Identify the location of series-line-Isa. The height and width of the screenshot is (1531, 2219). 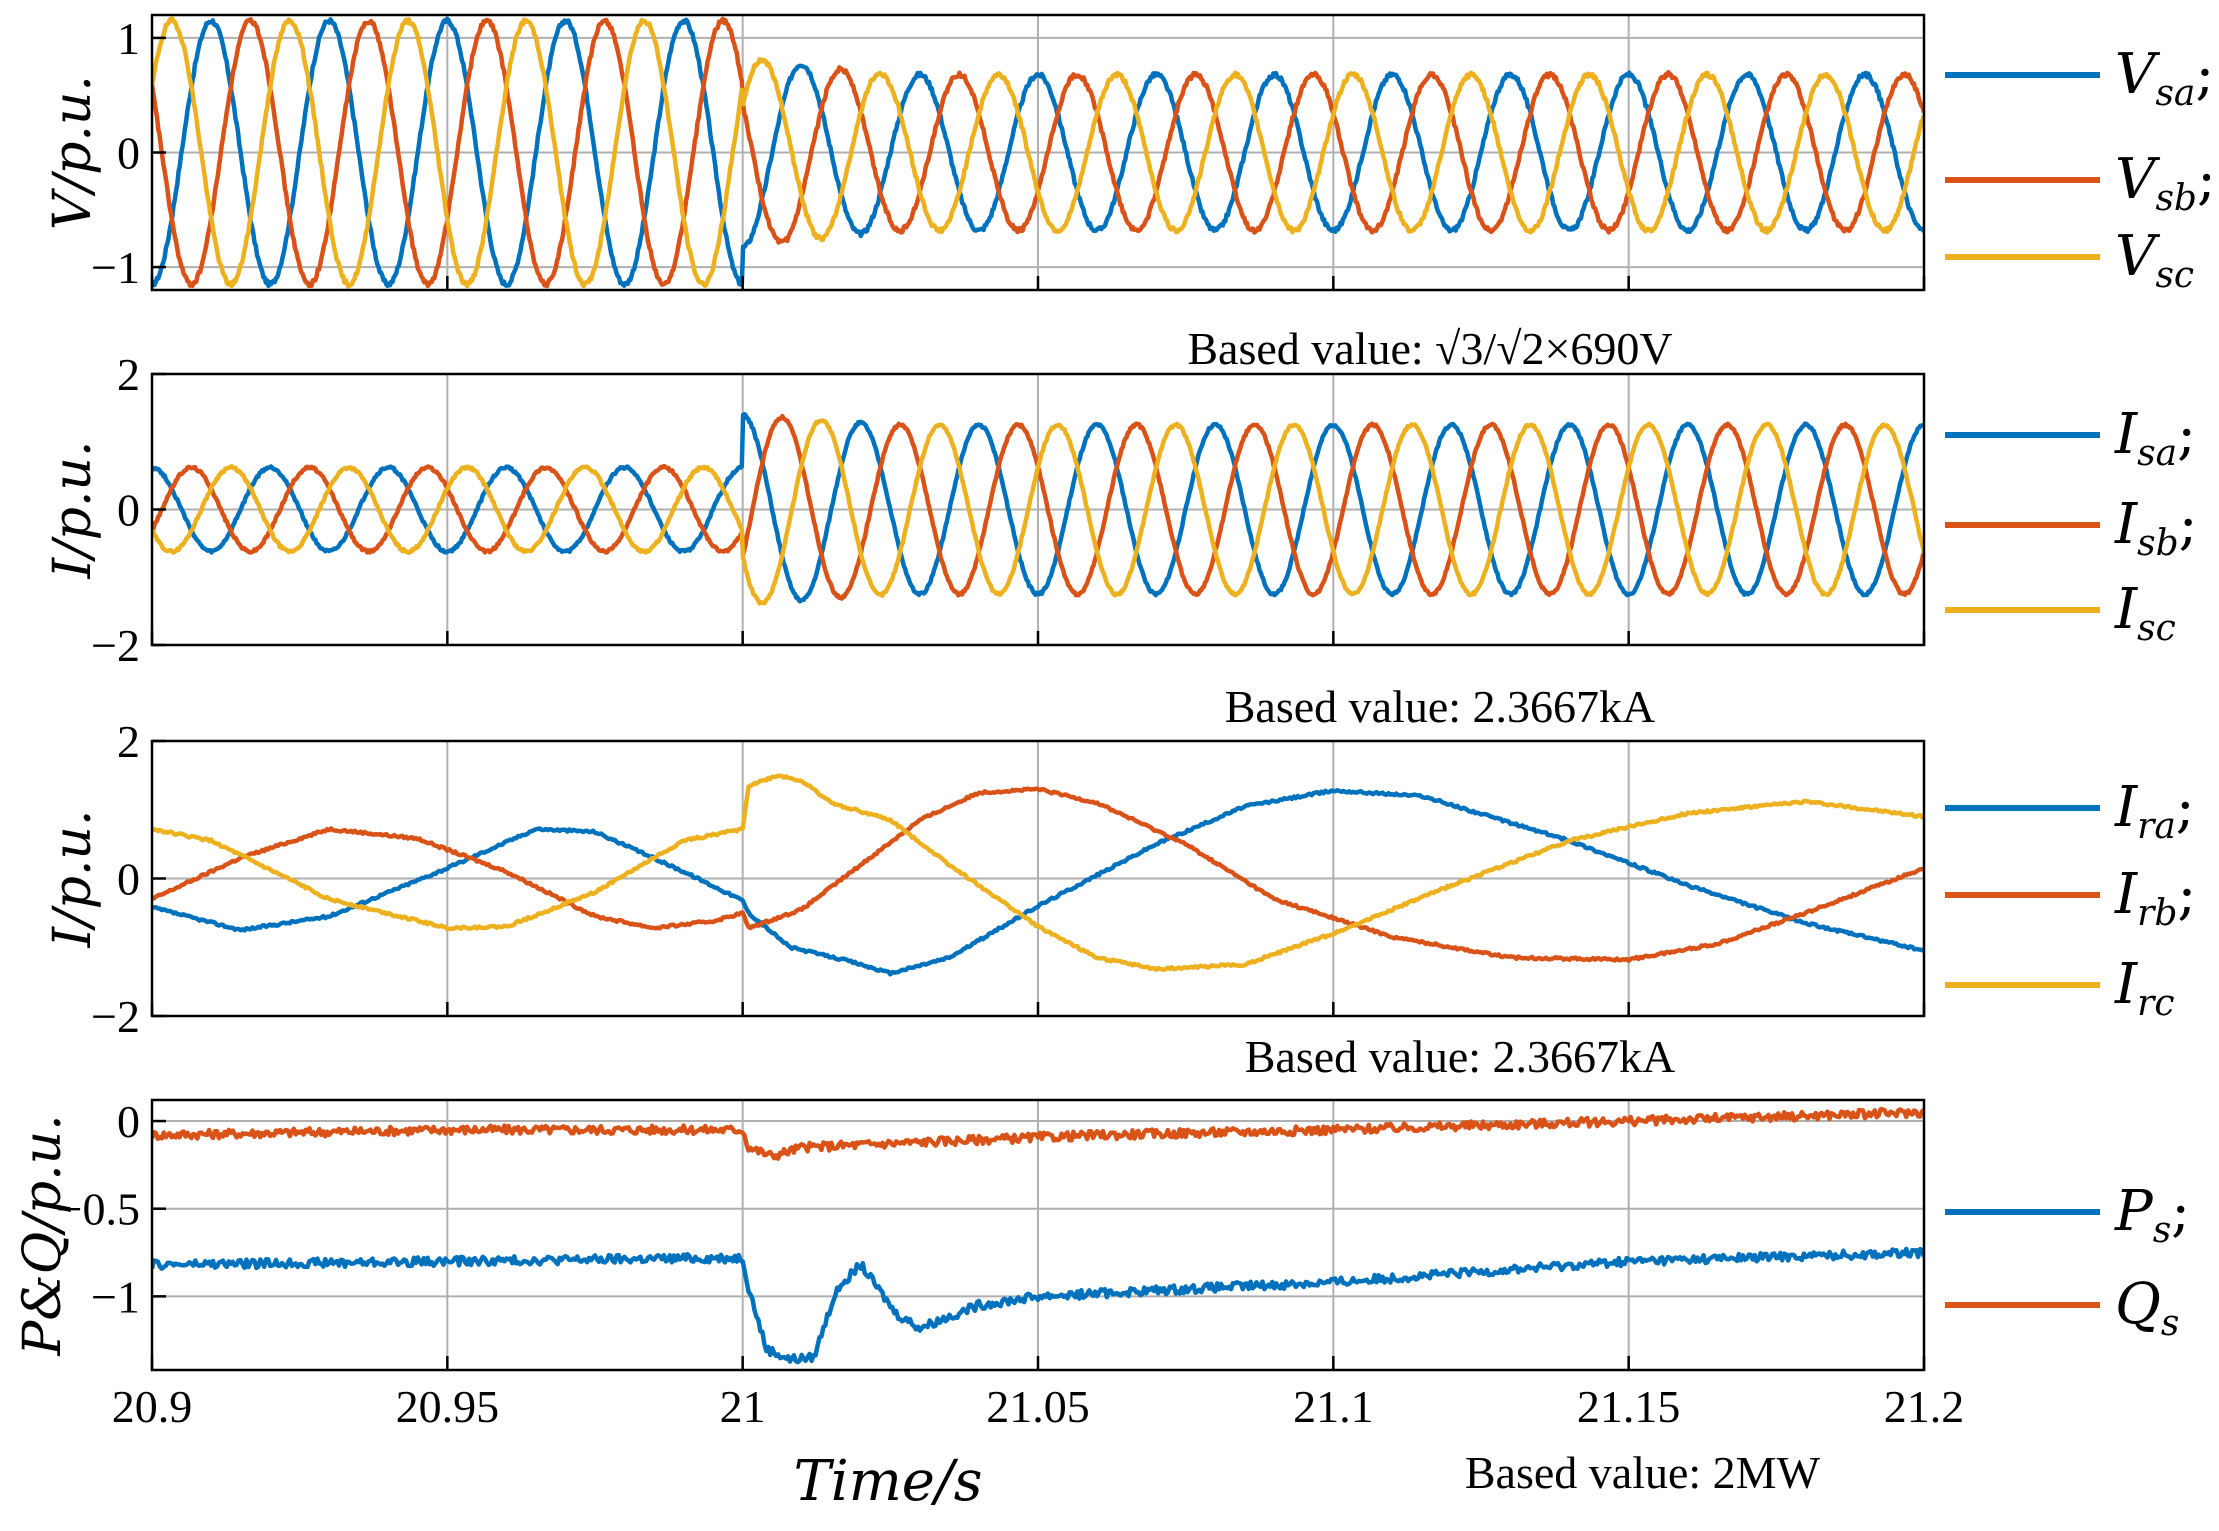
(1038, 507).